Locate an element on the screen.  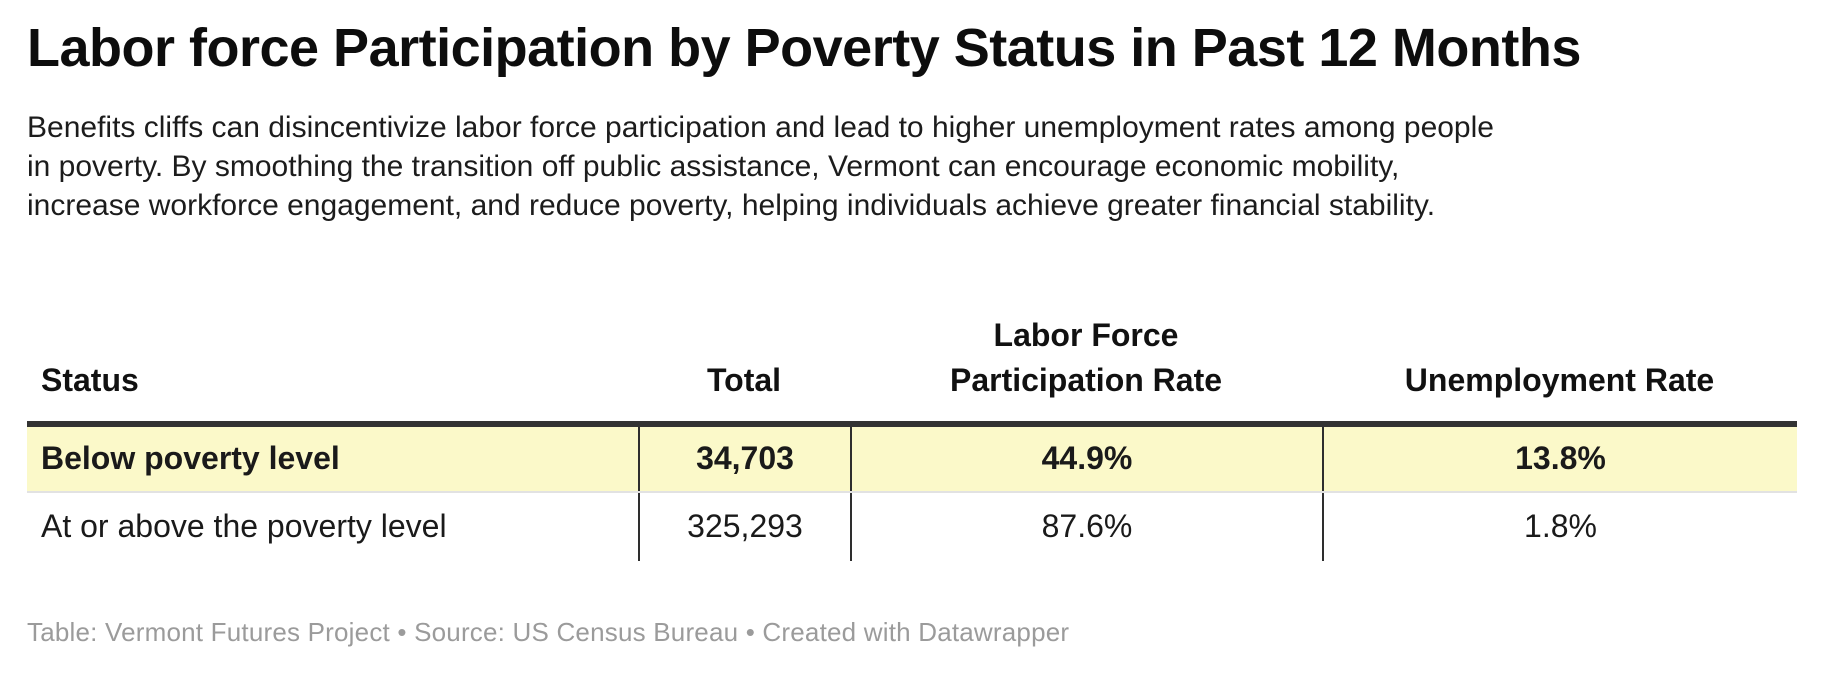
cell-total: 325,293 is located at coordinates (744, 526).